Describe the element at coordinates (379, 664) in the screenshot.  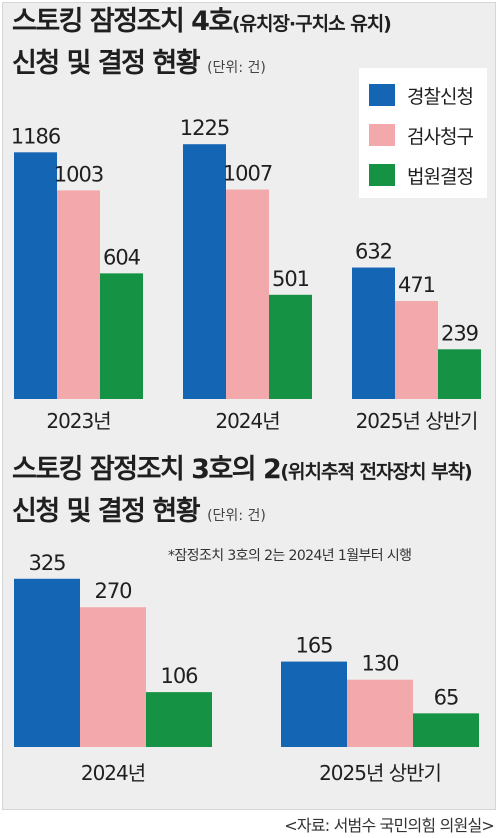
I see `data-label-c2-2025년 상반기-검사청구: 130` at that location.